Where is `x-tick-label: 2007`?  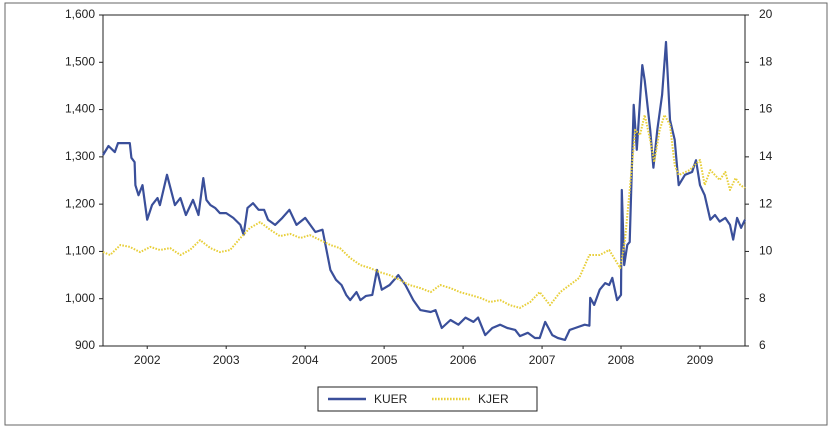
x-tick-label: 2007 is located at coordinates (542, 360).